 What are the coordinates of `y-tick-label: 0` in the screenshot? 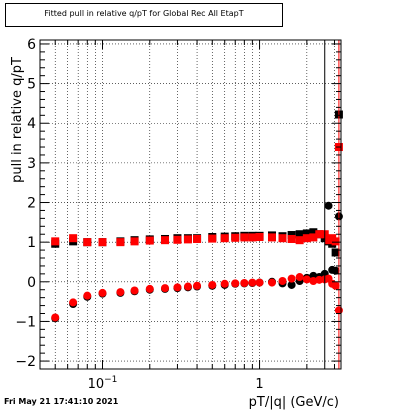 It's located at (31, 283).